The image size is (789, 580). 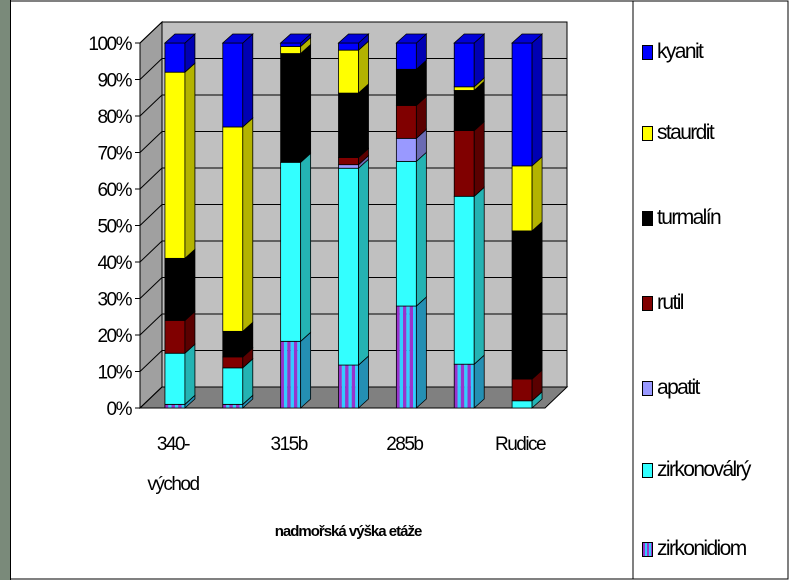 What do you see at coordinates (114, 154) in the screenshot?
I see `y-tick-label: 70%` at bounding box center [114, 154].